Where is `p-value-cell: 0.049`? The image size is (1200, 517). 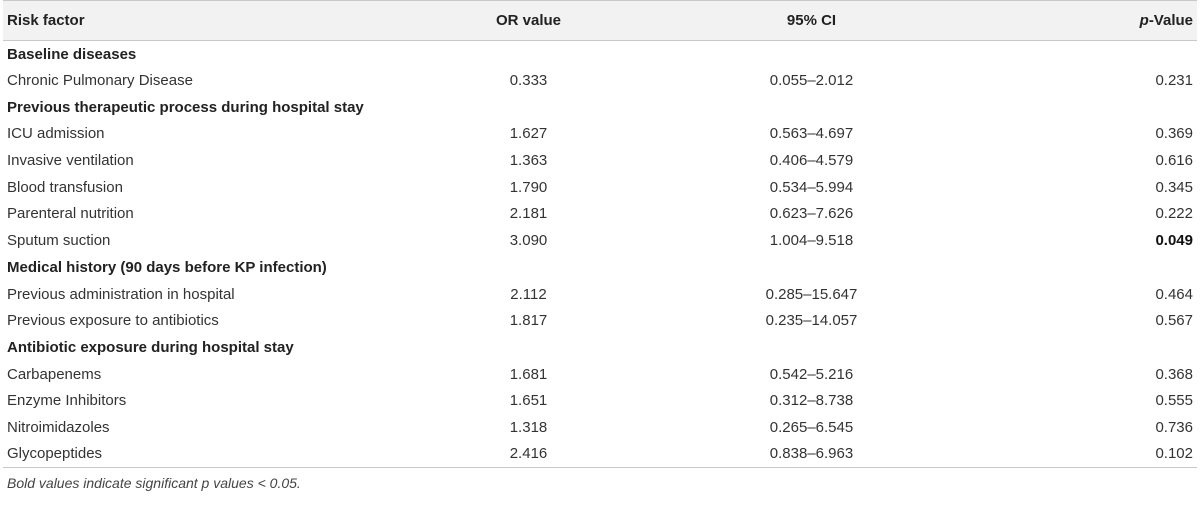 p-value-cell: 0.049 is located at coordinates (1174, 241).